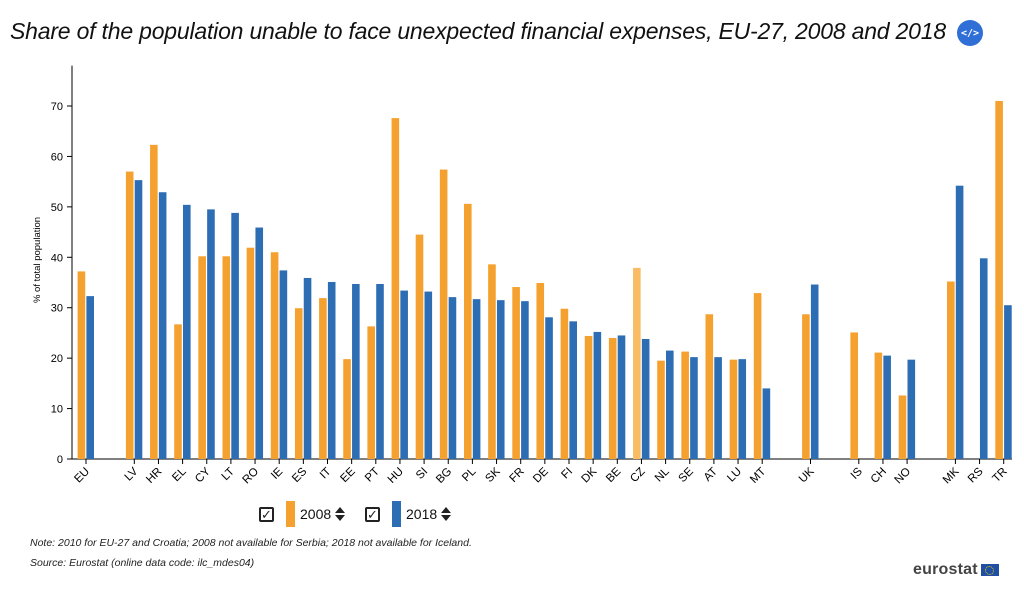  What do you see at coordinates (1008, 382) in the screenshot?
I see `bar-tr-2018` at bounding box center [1008, 382].